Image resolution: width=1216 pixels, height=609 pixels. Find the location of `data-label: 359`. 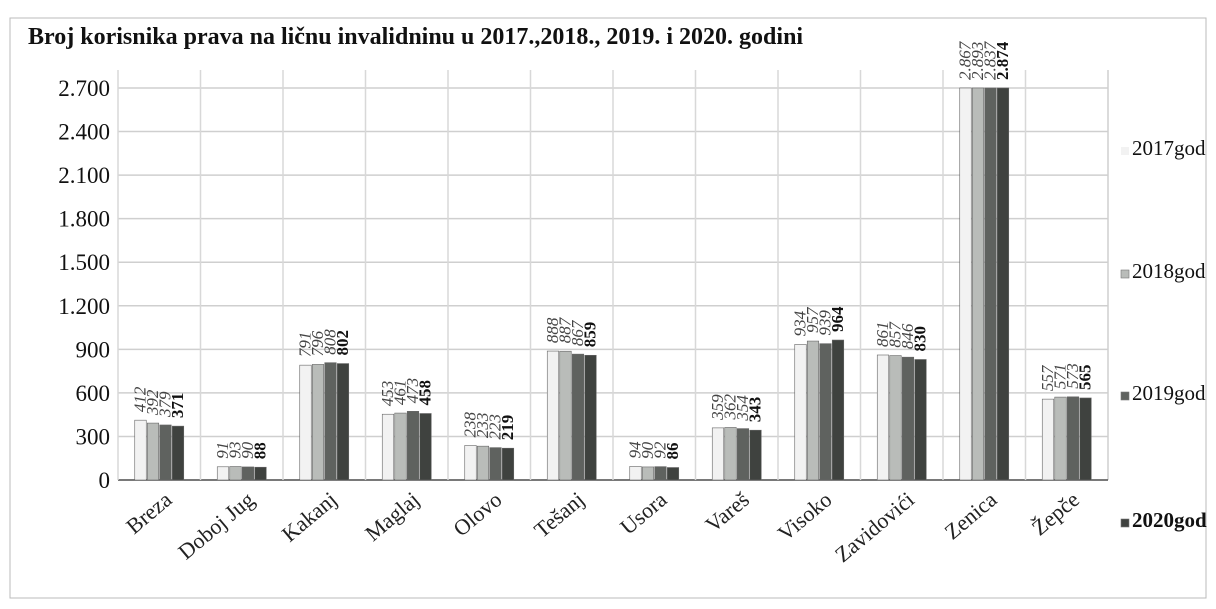

data-label: 359 is located at coordinates (717, 407).